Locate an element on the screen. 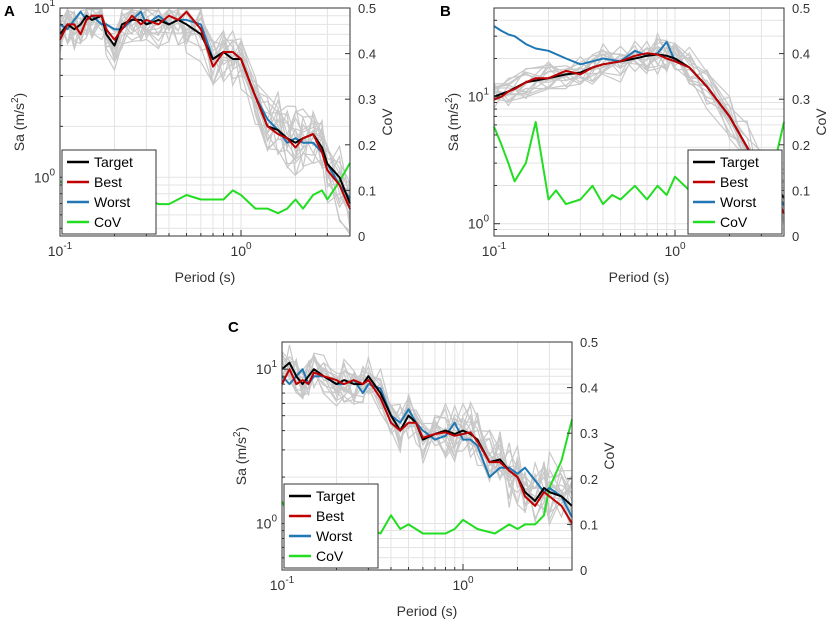 The image size is (838, 630). panel-label: B is located at coordinates (445, 11).